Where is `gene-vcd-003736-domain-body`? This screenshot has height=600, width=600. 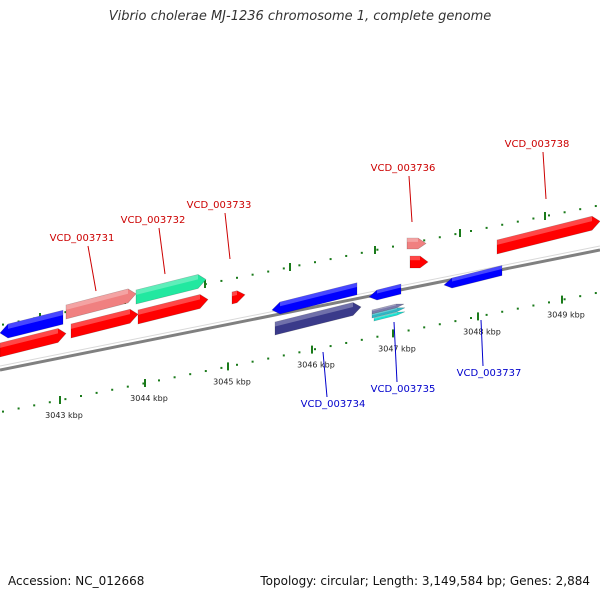
gene-vcd-003736-domain-body is located at coordinates (416, 243).